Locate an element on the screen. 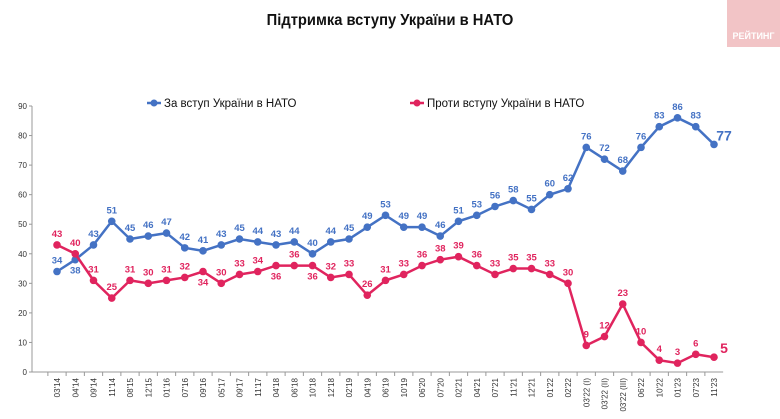 This screenshot has width=780, height=419. data-label: 43 is located at coordinates (57, 234).